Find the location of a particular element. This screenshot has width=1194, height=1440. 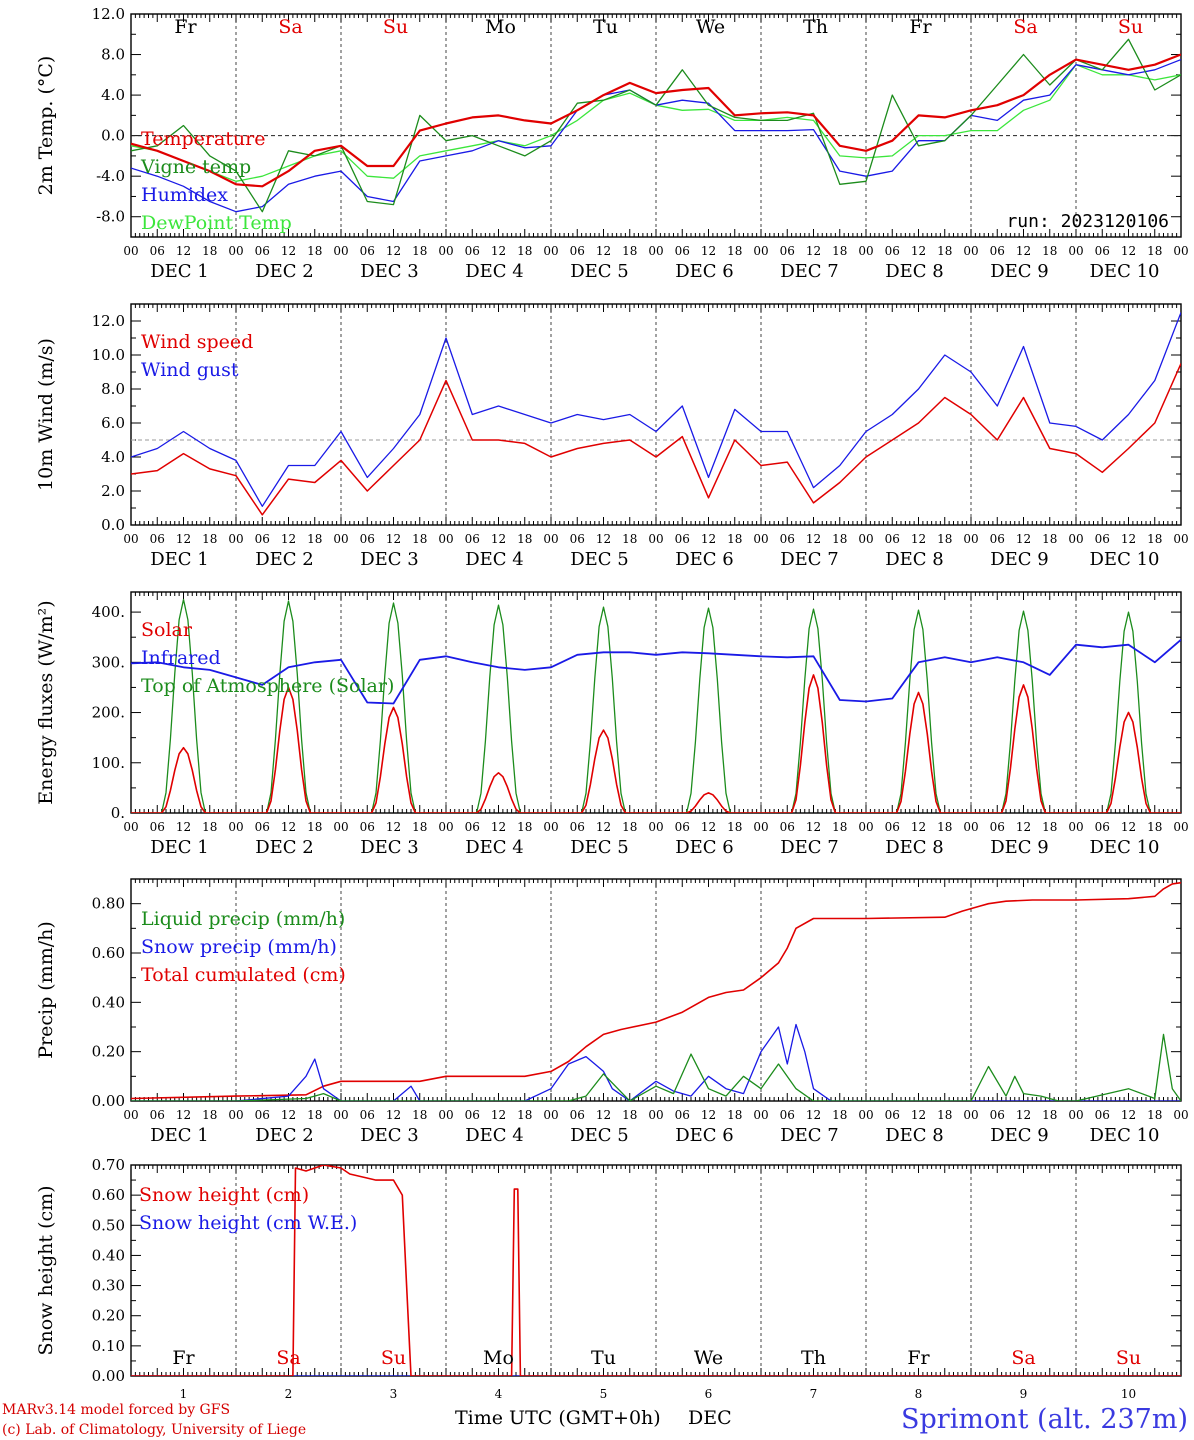

y-tick-label: -8.0 is located at coordinates (110, 217).